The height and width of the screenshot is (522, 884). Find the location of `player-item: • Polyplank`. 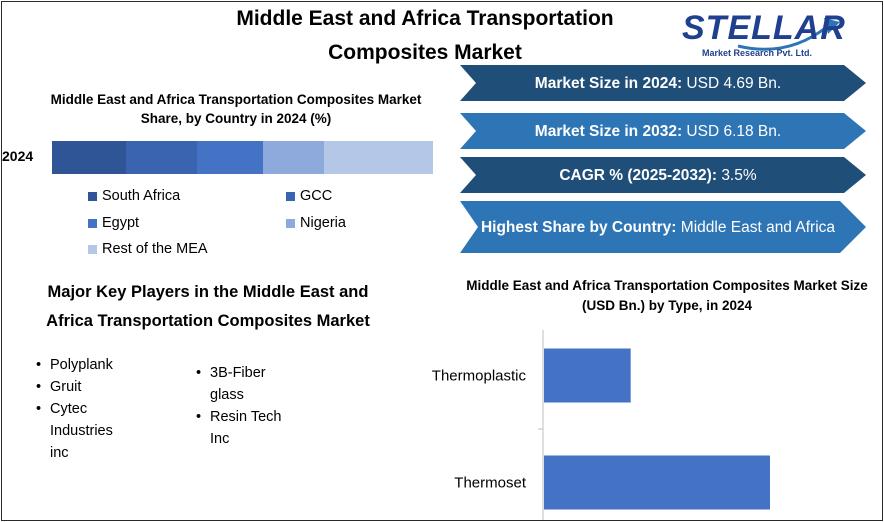

player-item: • Polyplank is located at coordinates (91, 365).